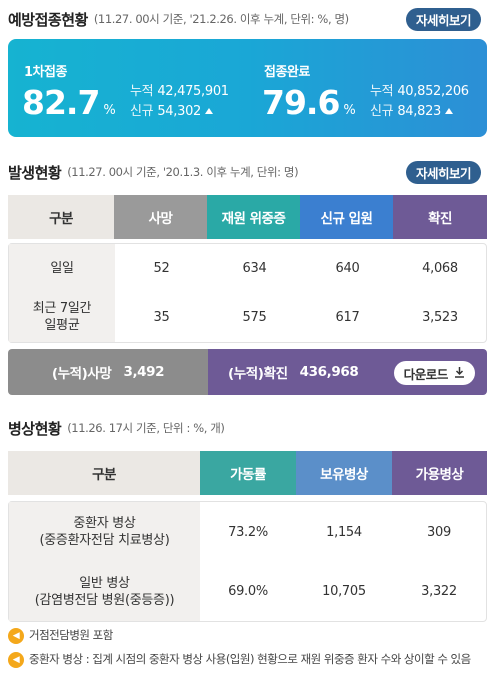 This screenshot has width=489, height=686. I want to click on table-row: 일일 52 634 640 4,068, so click(247, 268).